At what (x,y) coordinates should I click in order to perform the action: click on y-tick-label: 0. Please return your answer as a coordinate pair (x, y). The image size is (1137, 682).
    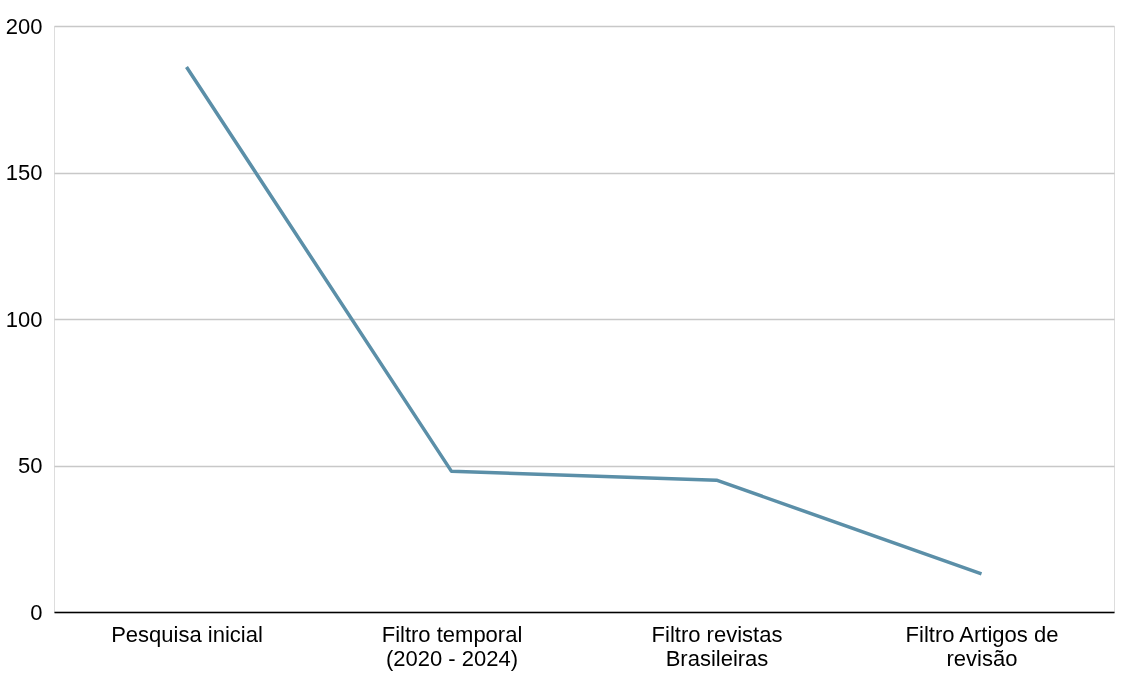
    Looking at the image, I should click on (36, 612).